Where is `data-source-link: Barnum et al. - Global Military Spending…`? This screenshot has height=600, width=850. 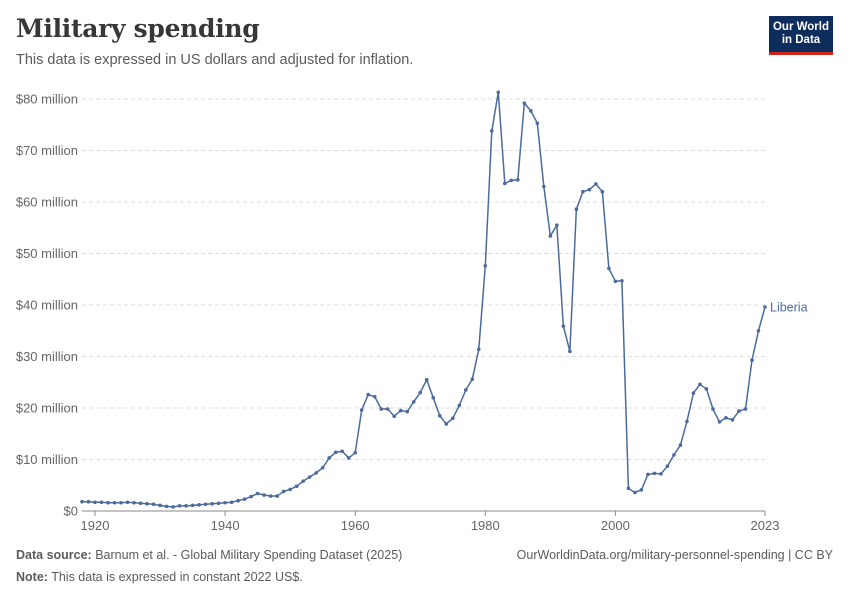
data-source-link: Barnum et al. - Global Military Spending… is located at coordinates (249, 555).